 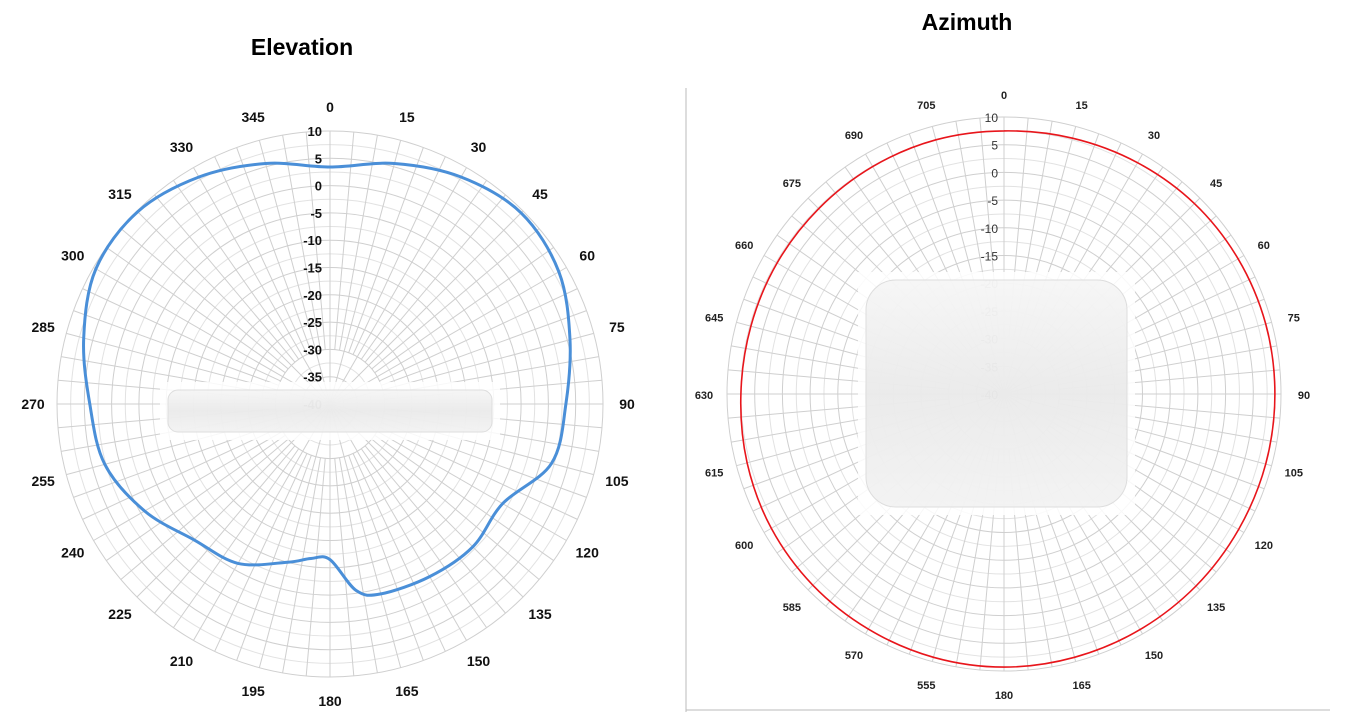 I want to click on angle-tick-label: 240, so click(x=73, y=553).